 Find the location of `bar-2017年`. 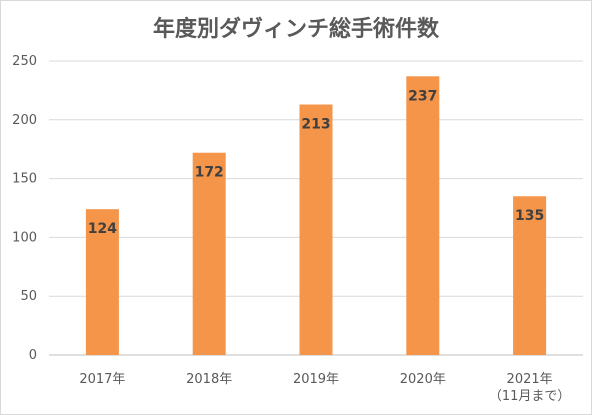

bar-2017年 is located at coordinates (102, 282).